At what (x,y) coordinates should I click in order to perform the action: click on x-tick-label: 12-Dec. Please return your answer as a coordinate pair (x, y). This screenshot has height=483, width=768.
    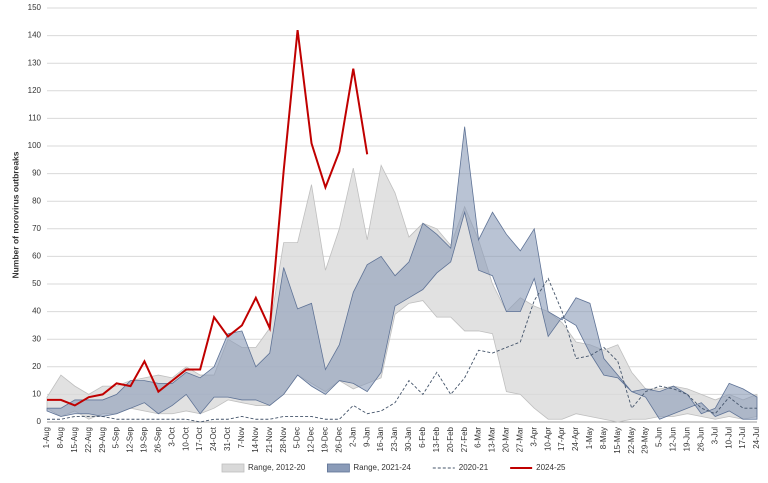
    Looking at the image, I should click on (311, 440).